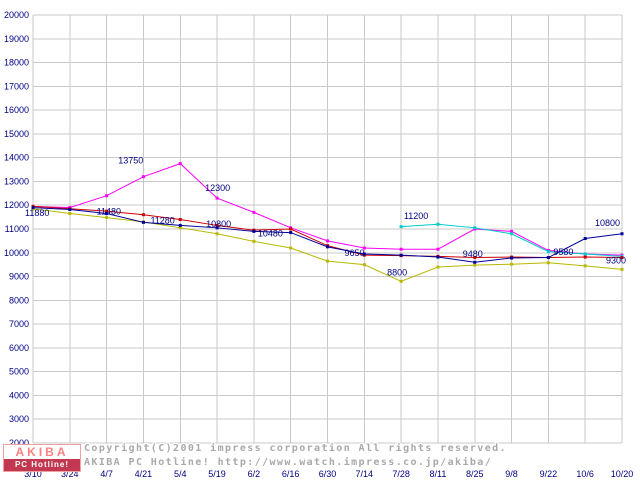  I want to click on x-axis-label: 4/21, so click(144, 474).